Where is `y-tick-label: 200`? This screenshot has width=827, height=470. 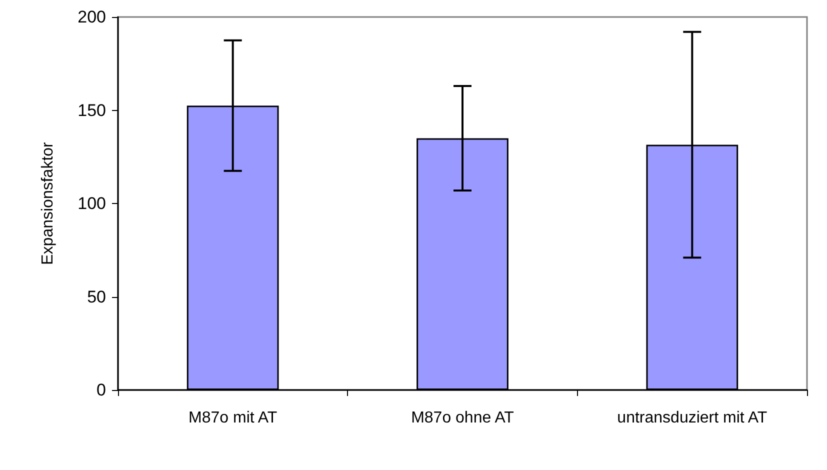
y-tick-label: 200 is located at coordinates (92, 17).